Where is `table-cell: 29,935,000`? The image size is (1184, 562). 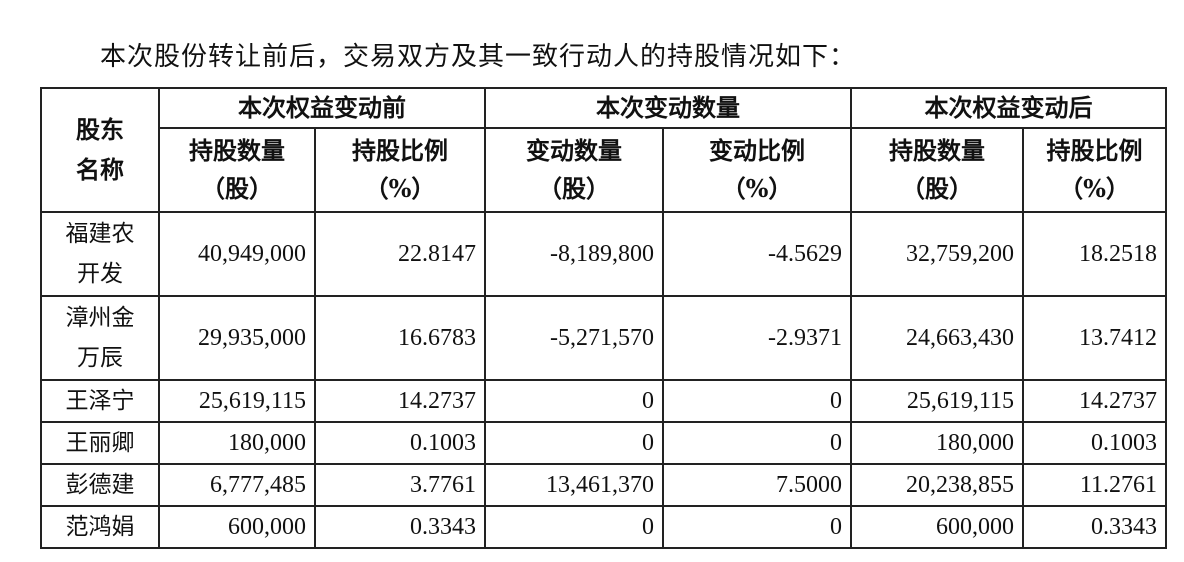 table-cell: 29,935,000 is located at coordinates (237, 338).